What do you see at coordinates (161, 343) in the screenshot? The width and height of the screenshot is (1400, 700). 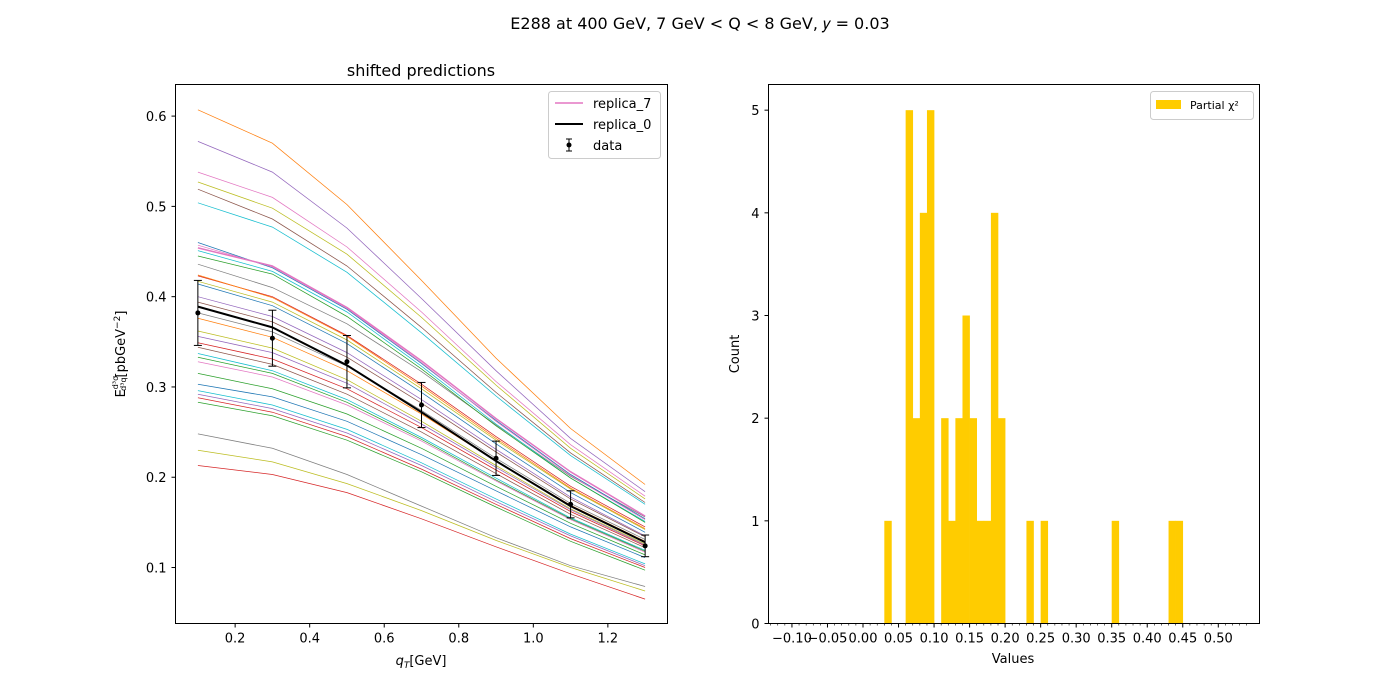 I see `left-y-axis-ticks: 0.1 0.2 0.3 0.4 0.5 0.6` at bounding box center [161, 343].